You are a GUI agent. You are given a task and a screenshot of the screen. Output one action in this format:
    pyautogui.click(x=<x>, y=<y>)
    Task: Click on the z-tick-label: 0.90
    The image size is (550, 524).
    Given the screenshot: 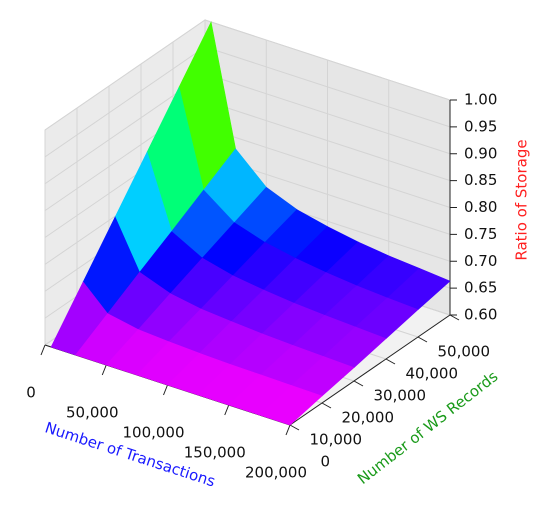 What is the action you would take?
    pyautogui.click(x=480, y=153)
    